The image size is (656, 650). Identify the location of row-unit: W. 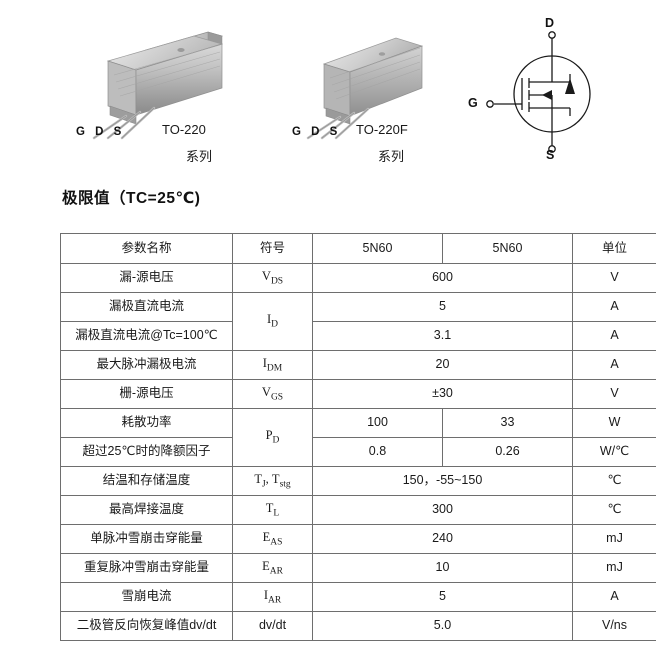
(614, 423).